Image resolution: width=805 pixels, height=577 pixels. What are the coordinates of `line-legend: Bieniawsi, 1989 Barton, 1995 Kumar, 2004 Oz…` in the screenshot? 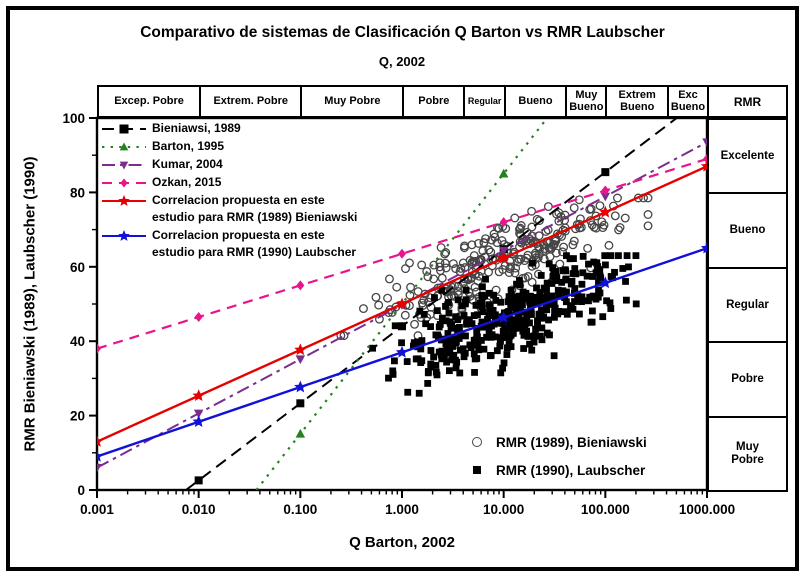 It's located at (229, 191).